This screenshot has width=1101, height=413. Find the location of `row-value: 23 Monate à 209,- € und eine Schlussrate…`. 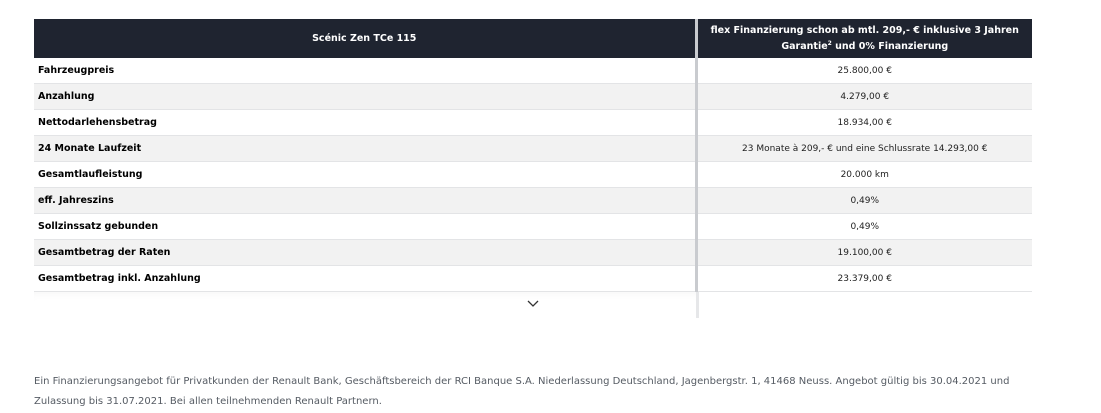

row-value: 23 Monate à 209,- € und eine Schlussrate… is located at coordinates (864, 148).